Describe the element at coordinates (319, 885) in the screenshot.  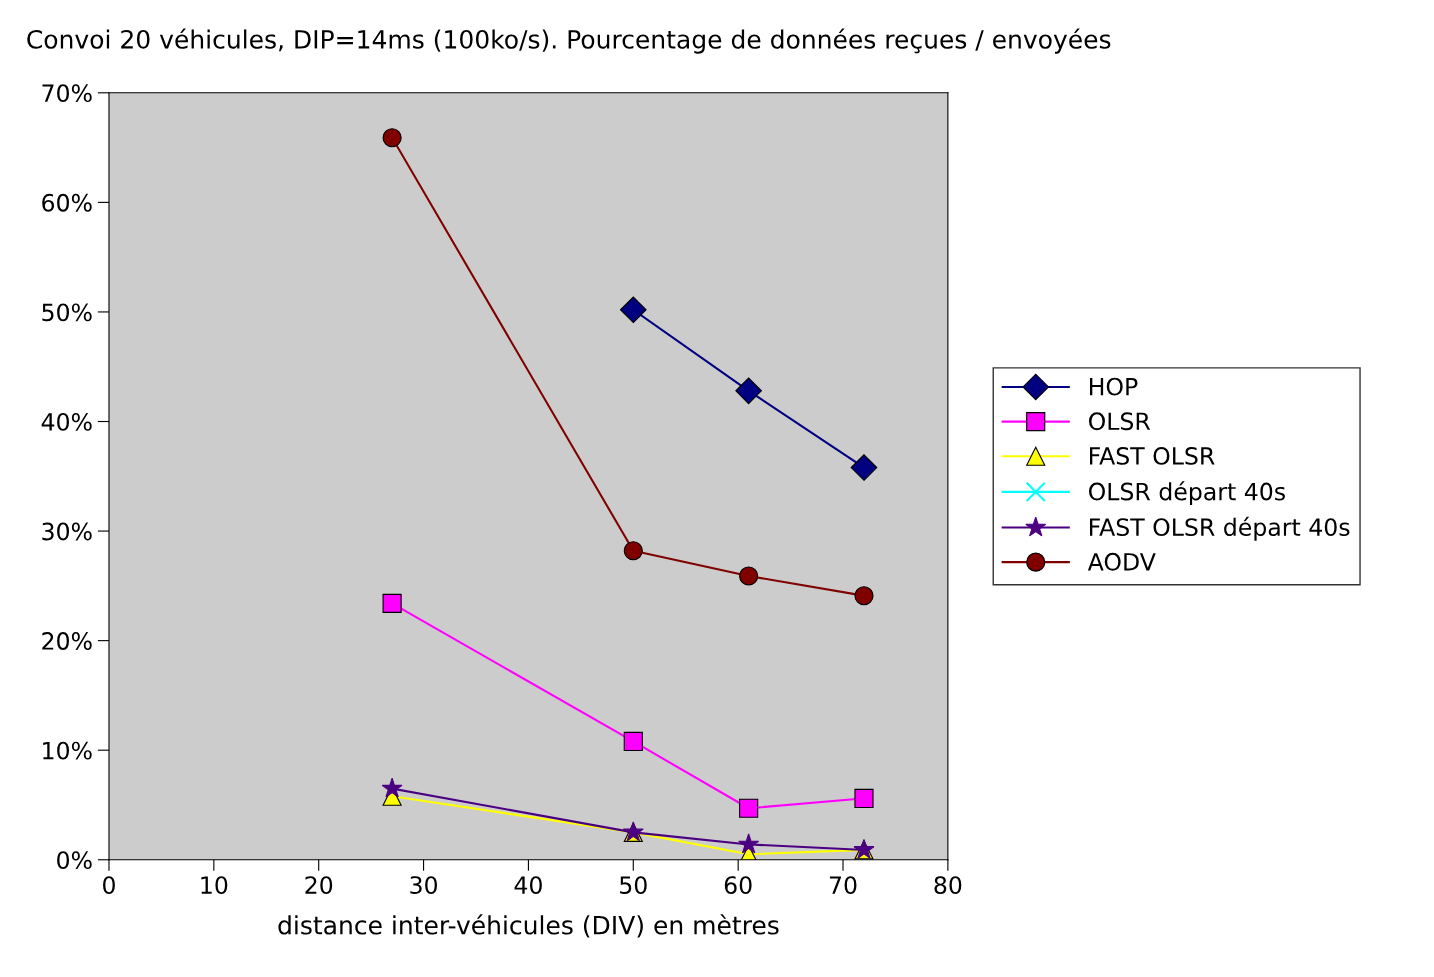
I see `x-tick-label: 20` at that location.